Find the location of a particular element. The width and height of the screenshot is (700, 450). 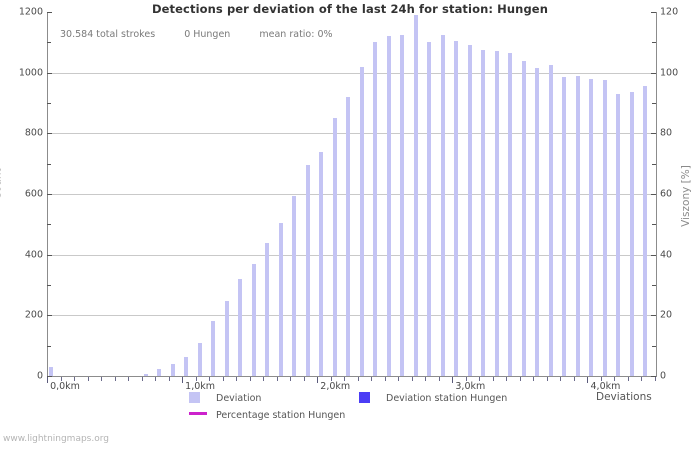

x-axis-tick-label: 2,0km is located at coordinates (335, 386).